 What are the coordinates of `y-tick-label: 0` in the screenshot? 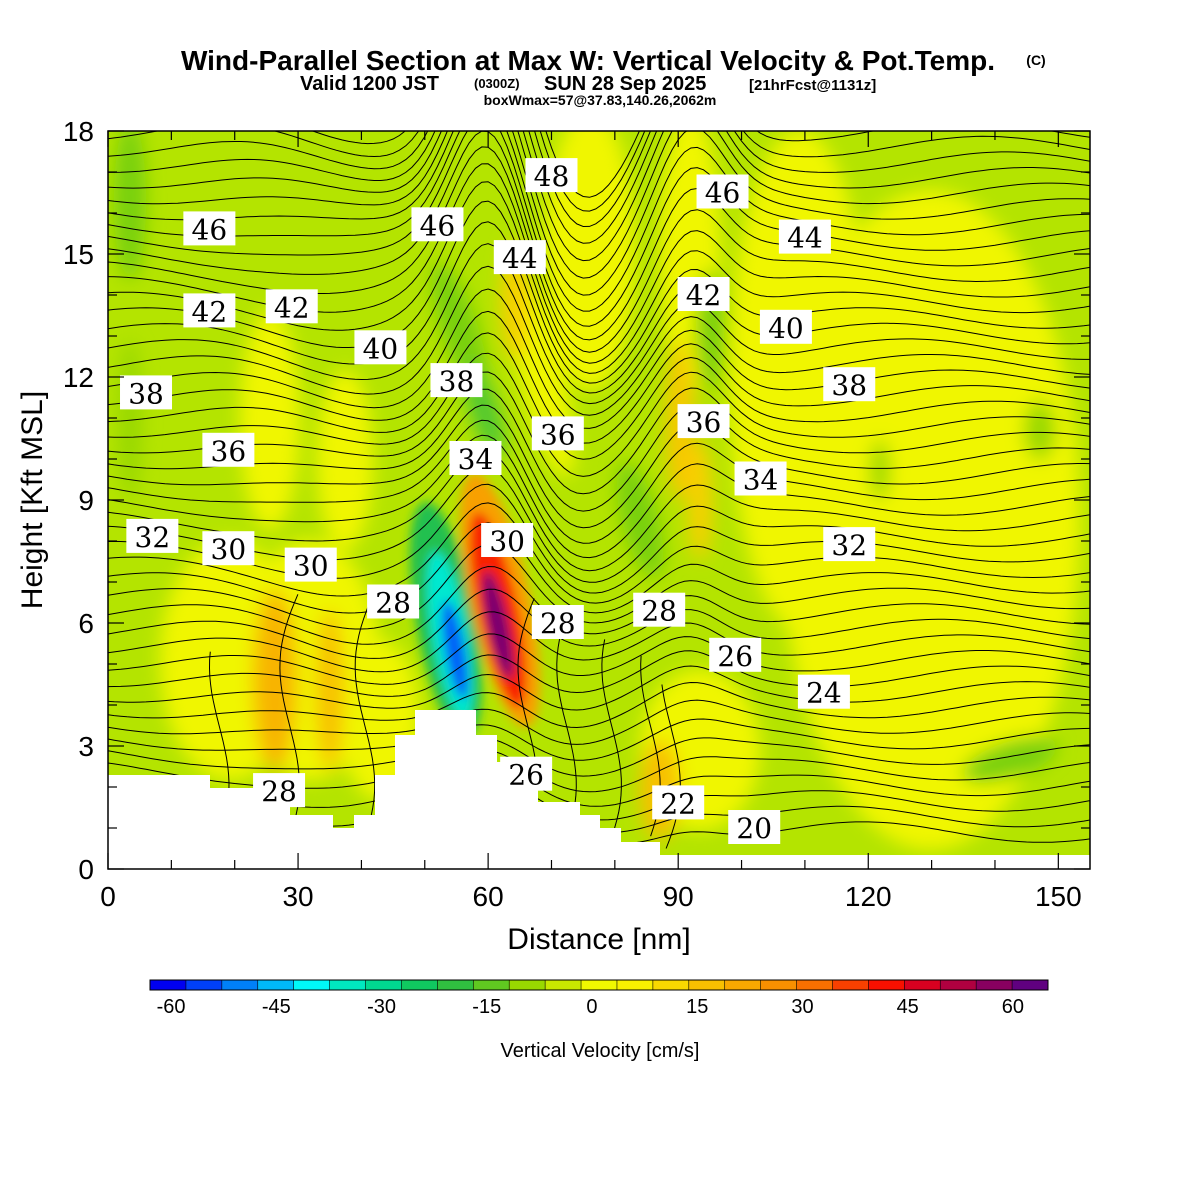 It's located at (86, 869).